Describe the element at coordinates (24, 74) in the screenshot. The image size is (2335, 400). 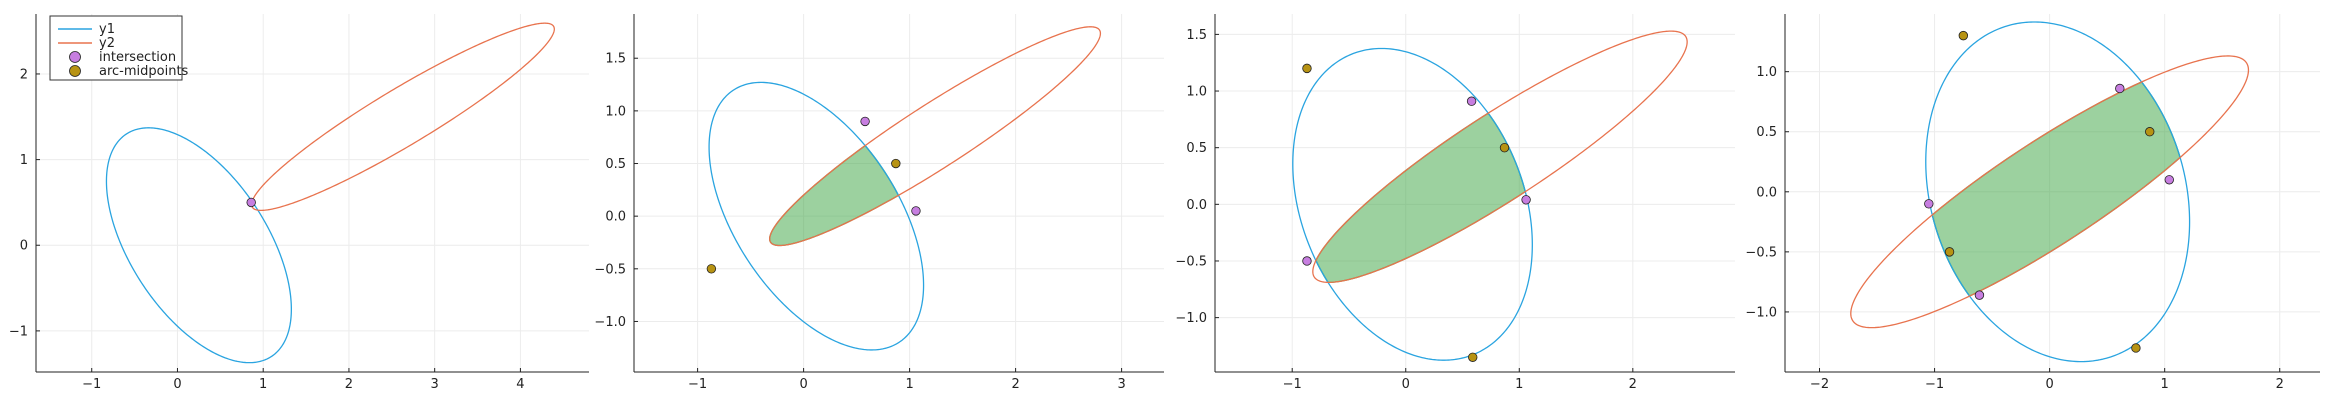
I see `y-tick-label: 2` at that location.